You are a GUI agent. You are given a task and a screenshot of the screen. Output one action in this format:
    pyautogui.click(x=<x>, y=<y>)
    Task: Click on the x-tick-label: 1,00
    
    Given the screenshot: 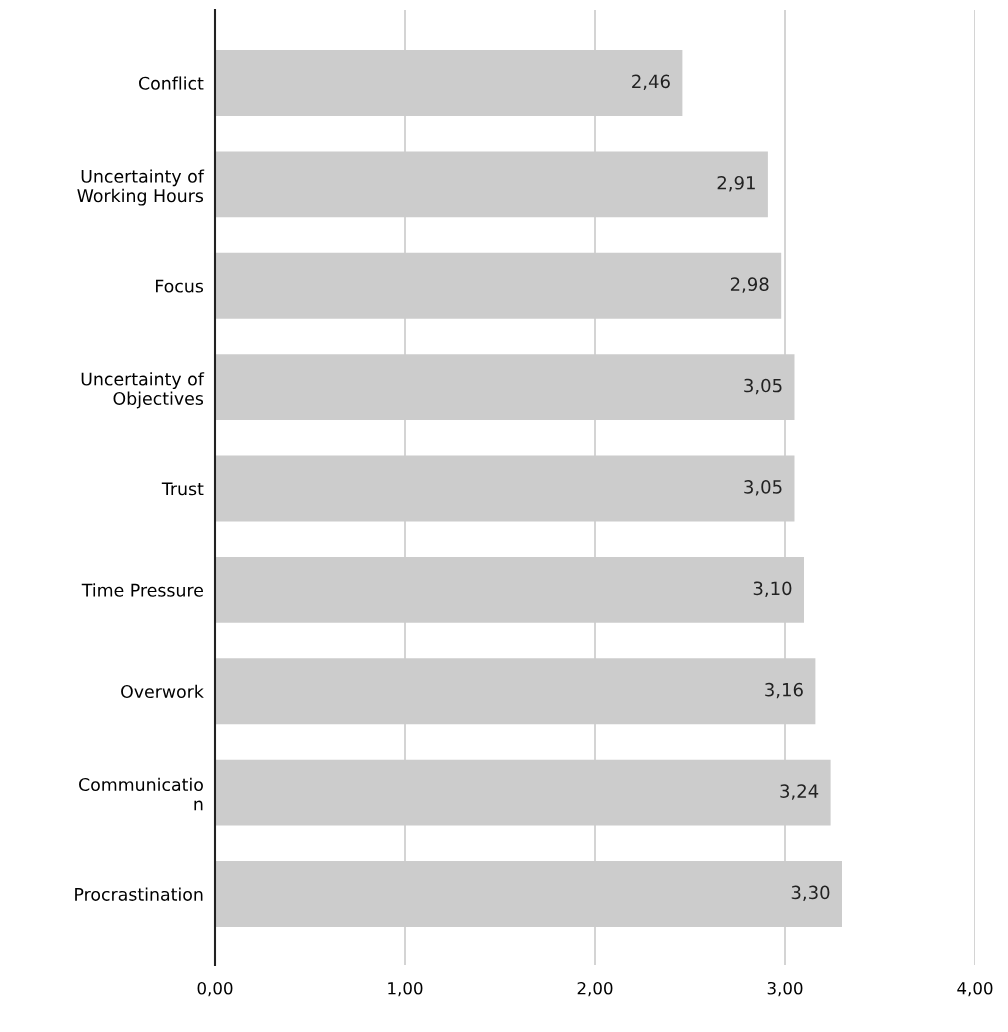 What is the action you would take?
    pyautogui.click(x=405, y=989)
    